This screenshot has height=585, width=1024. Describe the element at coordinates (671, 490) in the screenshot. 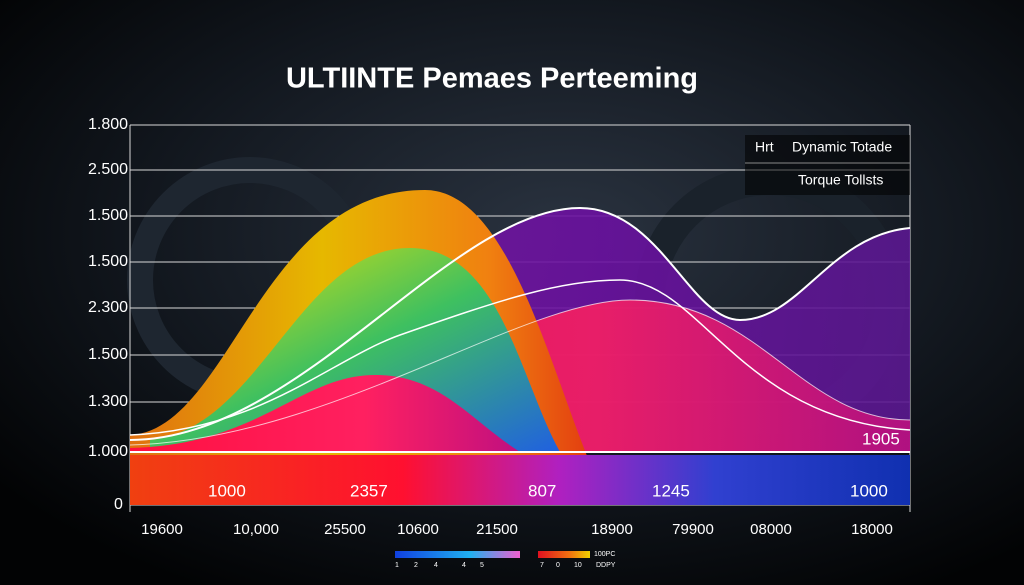

I see `band-label: 1245` at that location.